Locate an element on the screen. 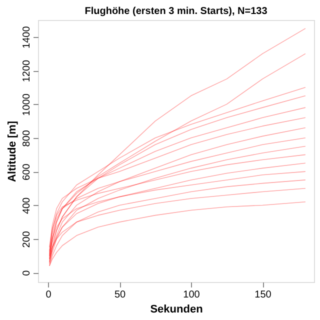 Image resolution: width=320 pixels, height=320 pixels. chart-title: Flughöhe (ersten 3 min. Starts), N=133 is located at coordinates (176, 11).